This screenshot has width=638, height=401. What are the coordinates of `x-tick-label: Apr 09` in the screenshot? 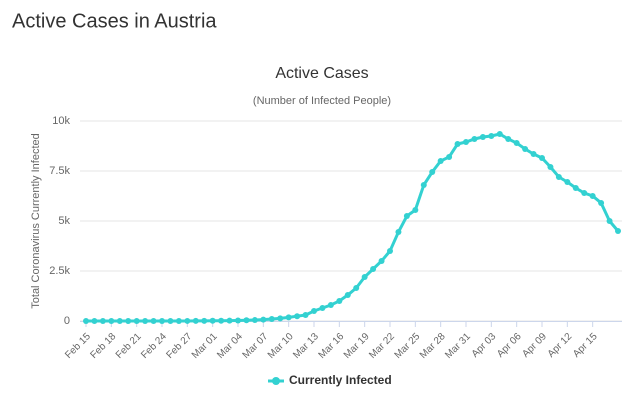 It's located at (534, 345).